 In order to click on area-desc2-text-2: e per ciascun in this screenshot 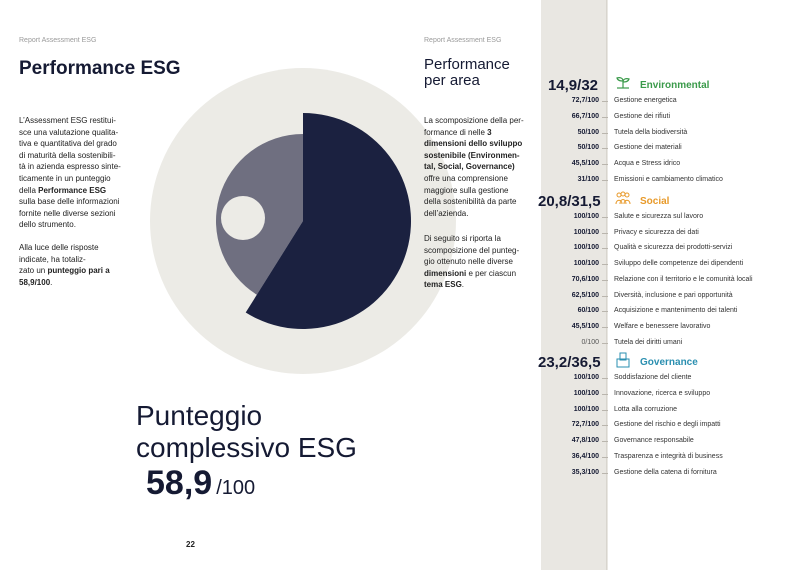, I will do `click(492, 273)`.